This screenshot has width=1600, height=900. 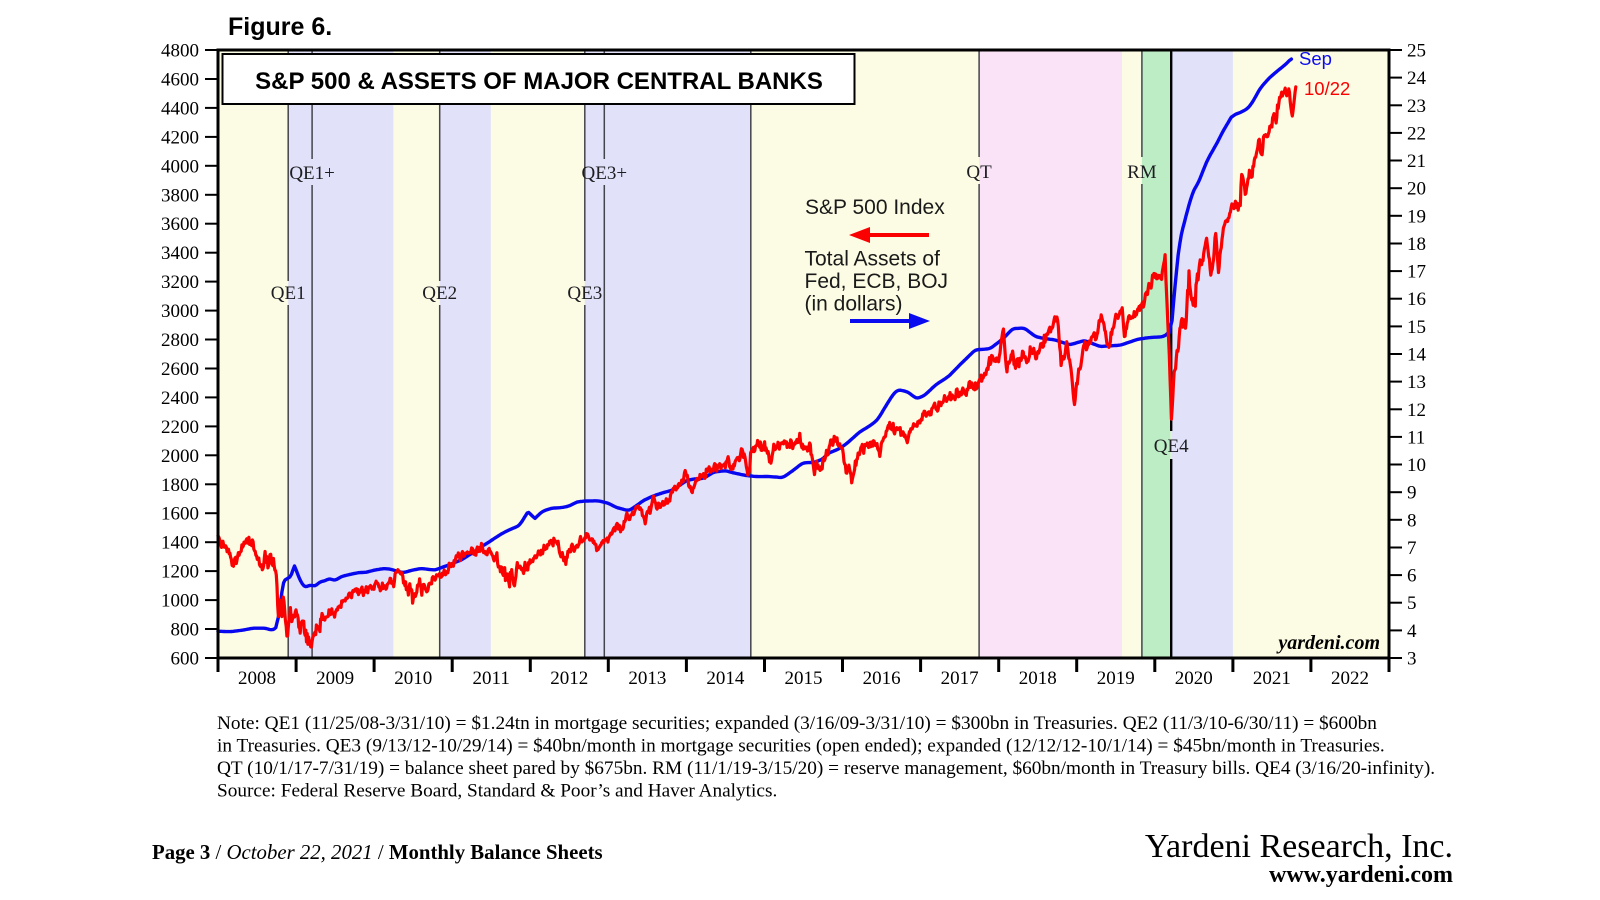 I want to click on svg-text: 2014, so click(x=725, y=678).